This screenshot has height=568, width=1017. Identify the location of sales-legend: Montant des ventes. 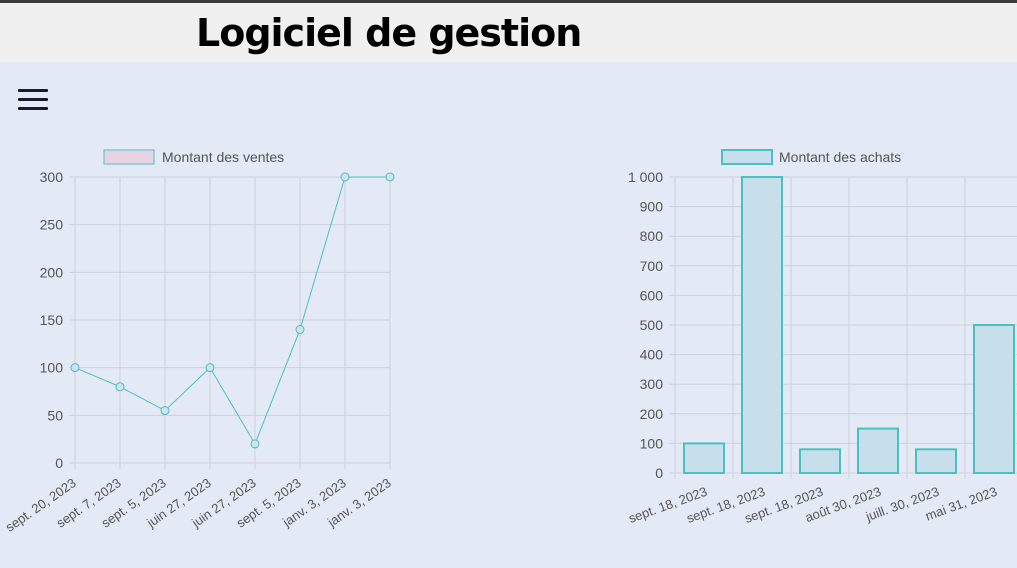
(193, 157).